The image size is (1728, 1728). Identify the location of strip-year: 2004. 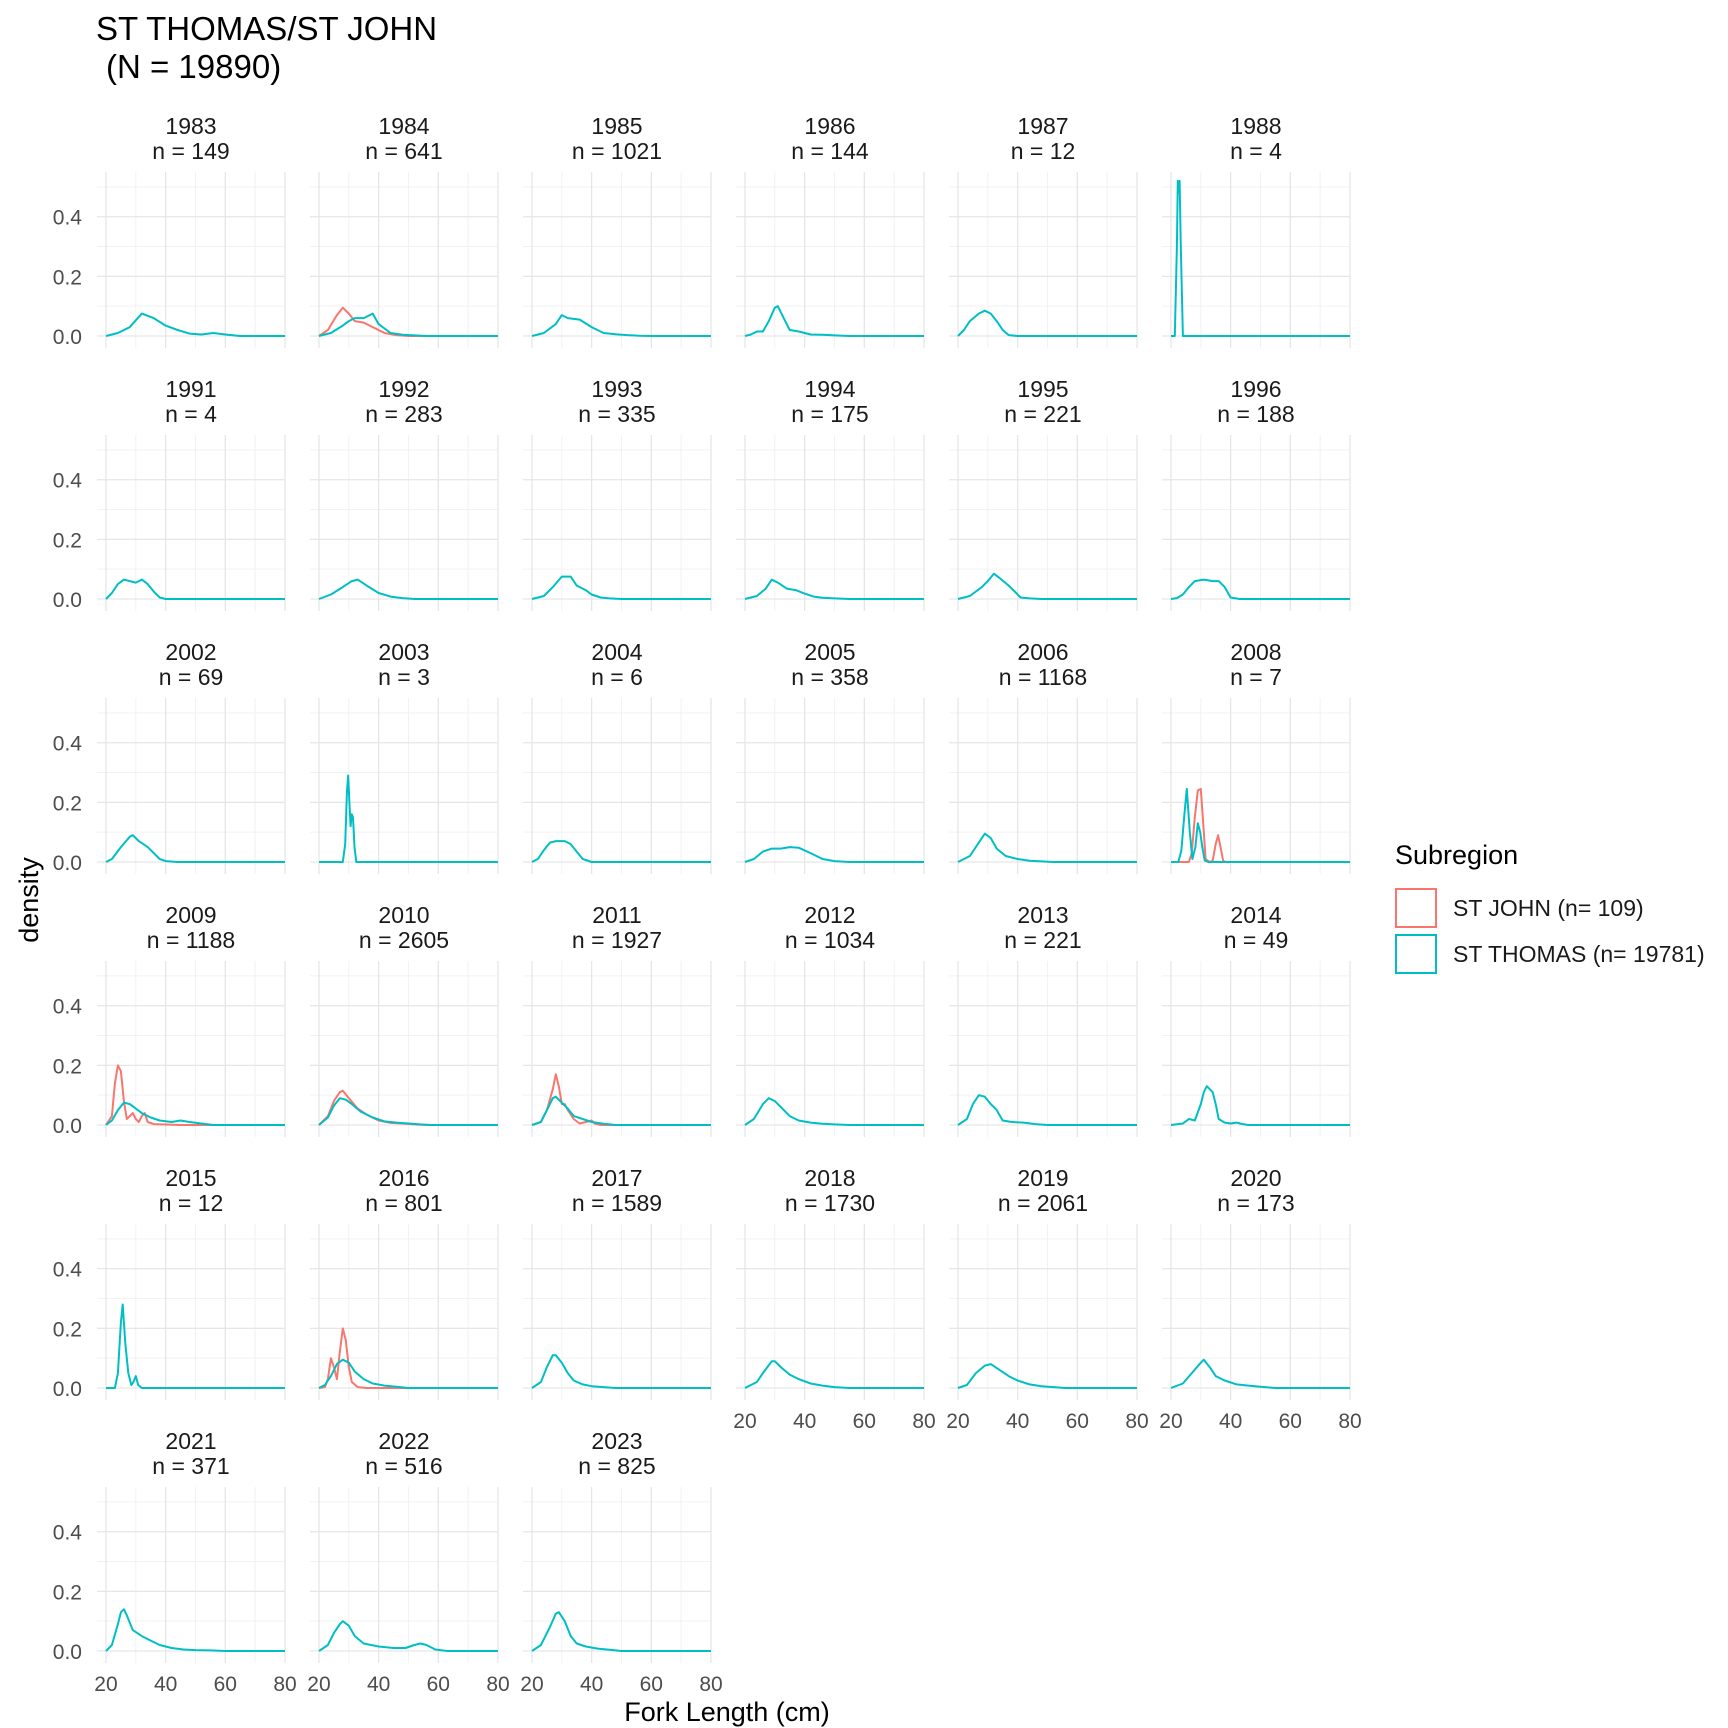
(616, 652).